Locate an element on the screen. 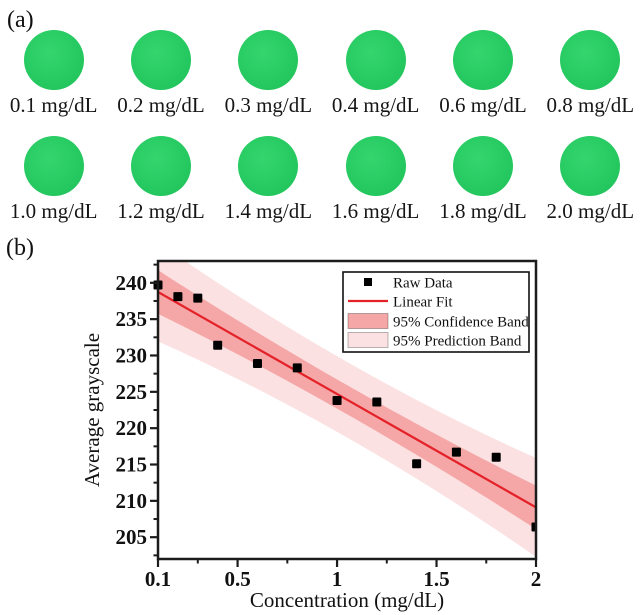 This screenshot has height=615, width=644. legend-entry-label: Linear Fit is located at coordinates (423, 303).